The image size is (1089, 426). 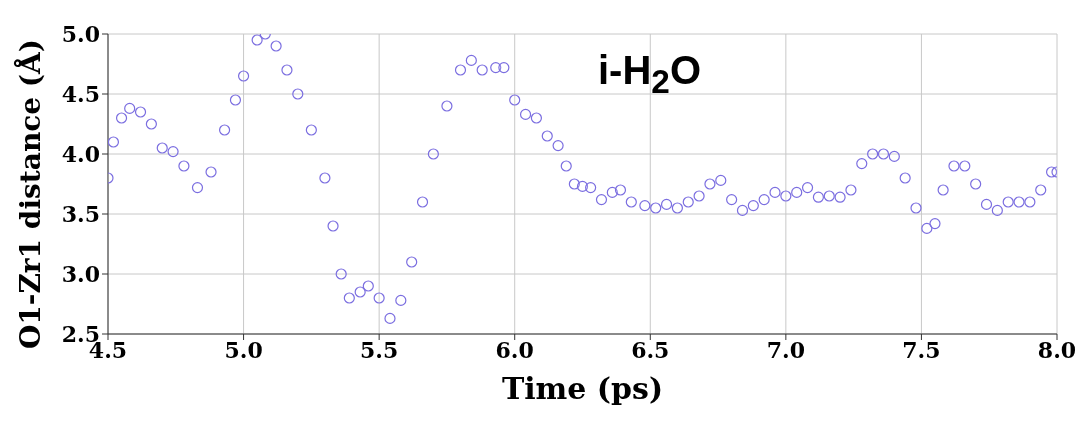 I want to click on x-tick-label: 5.5, so click(x=379, y=349).